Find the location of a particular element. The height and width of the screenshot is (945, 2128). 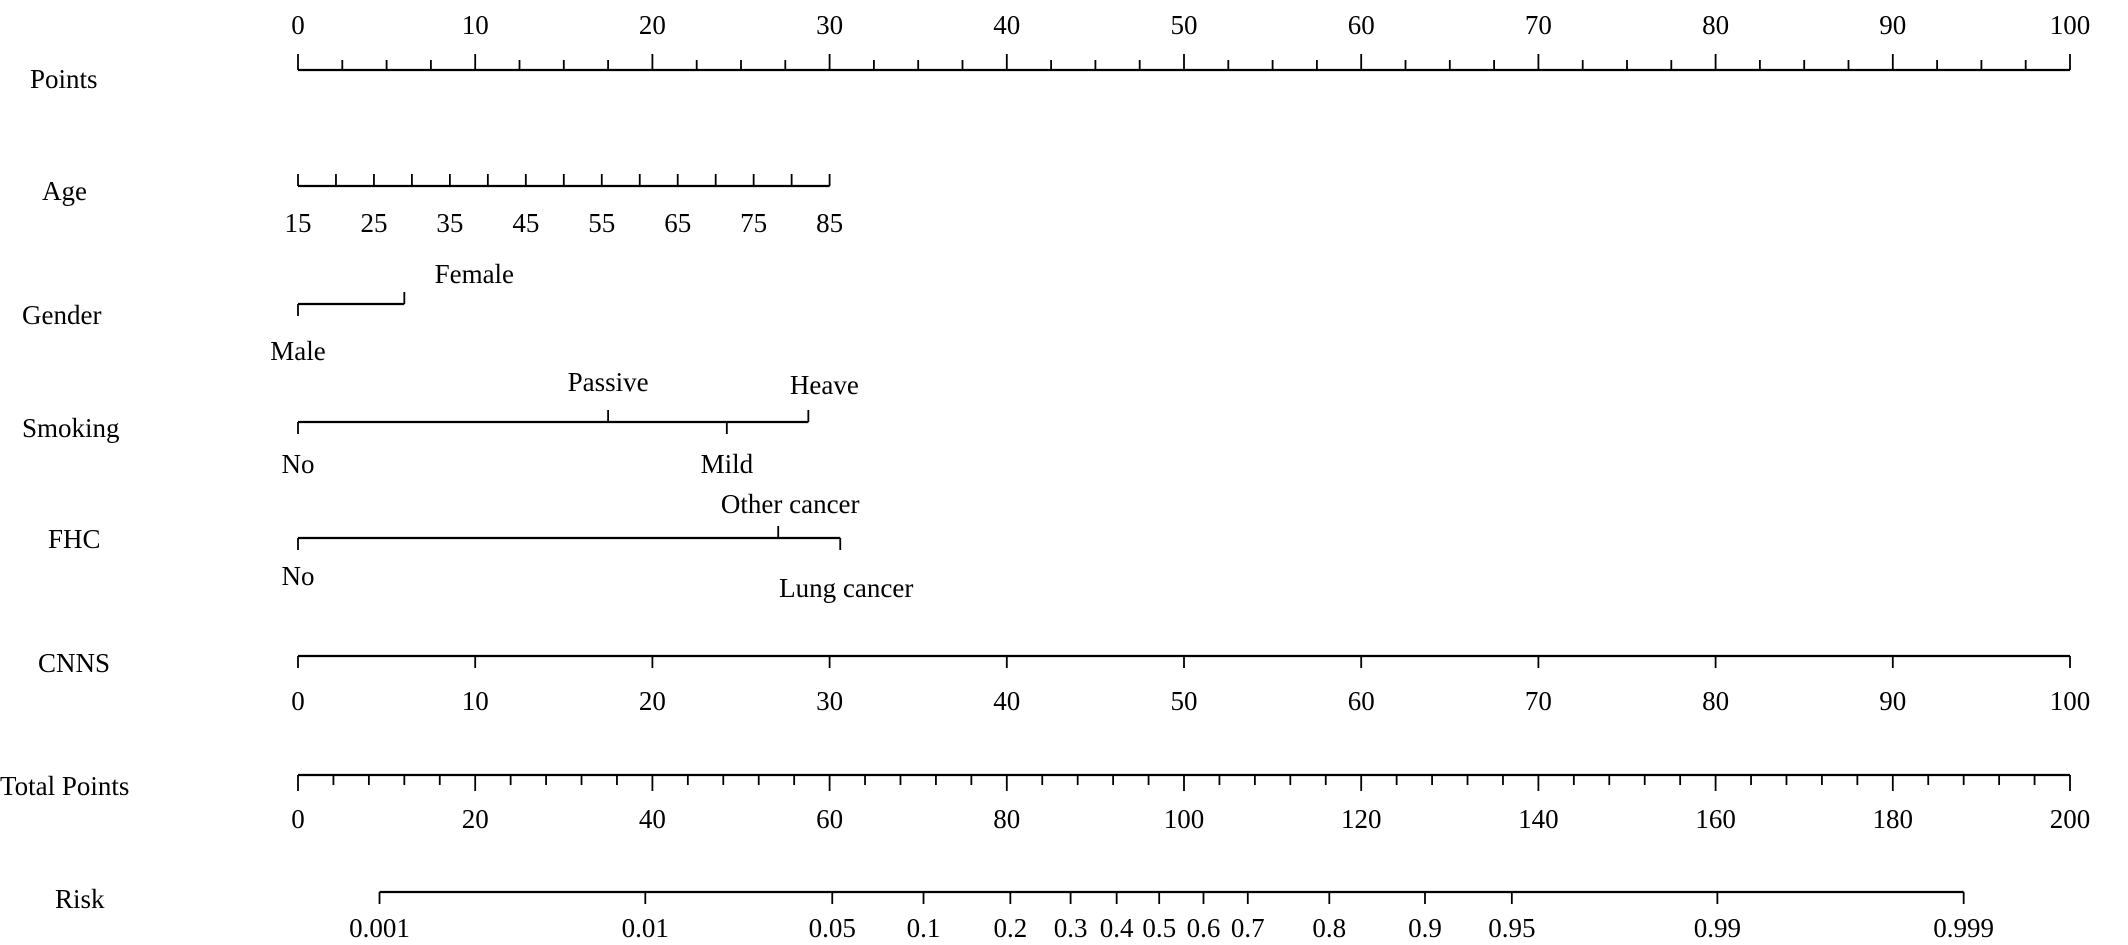

risk-tick-label: 0.95 is located at coordinates (1511, 928).